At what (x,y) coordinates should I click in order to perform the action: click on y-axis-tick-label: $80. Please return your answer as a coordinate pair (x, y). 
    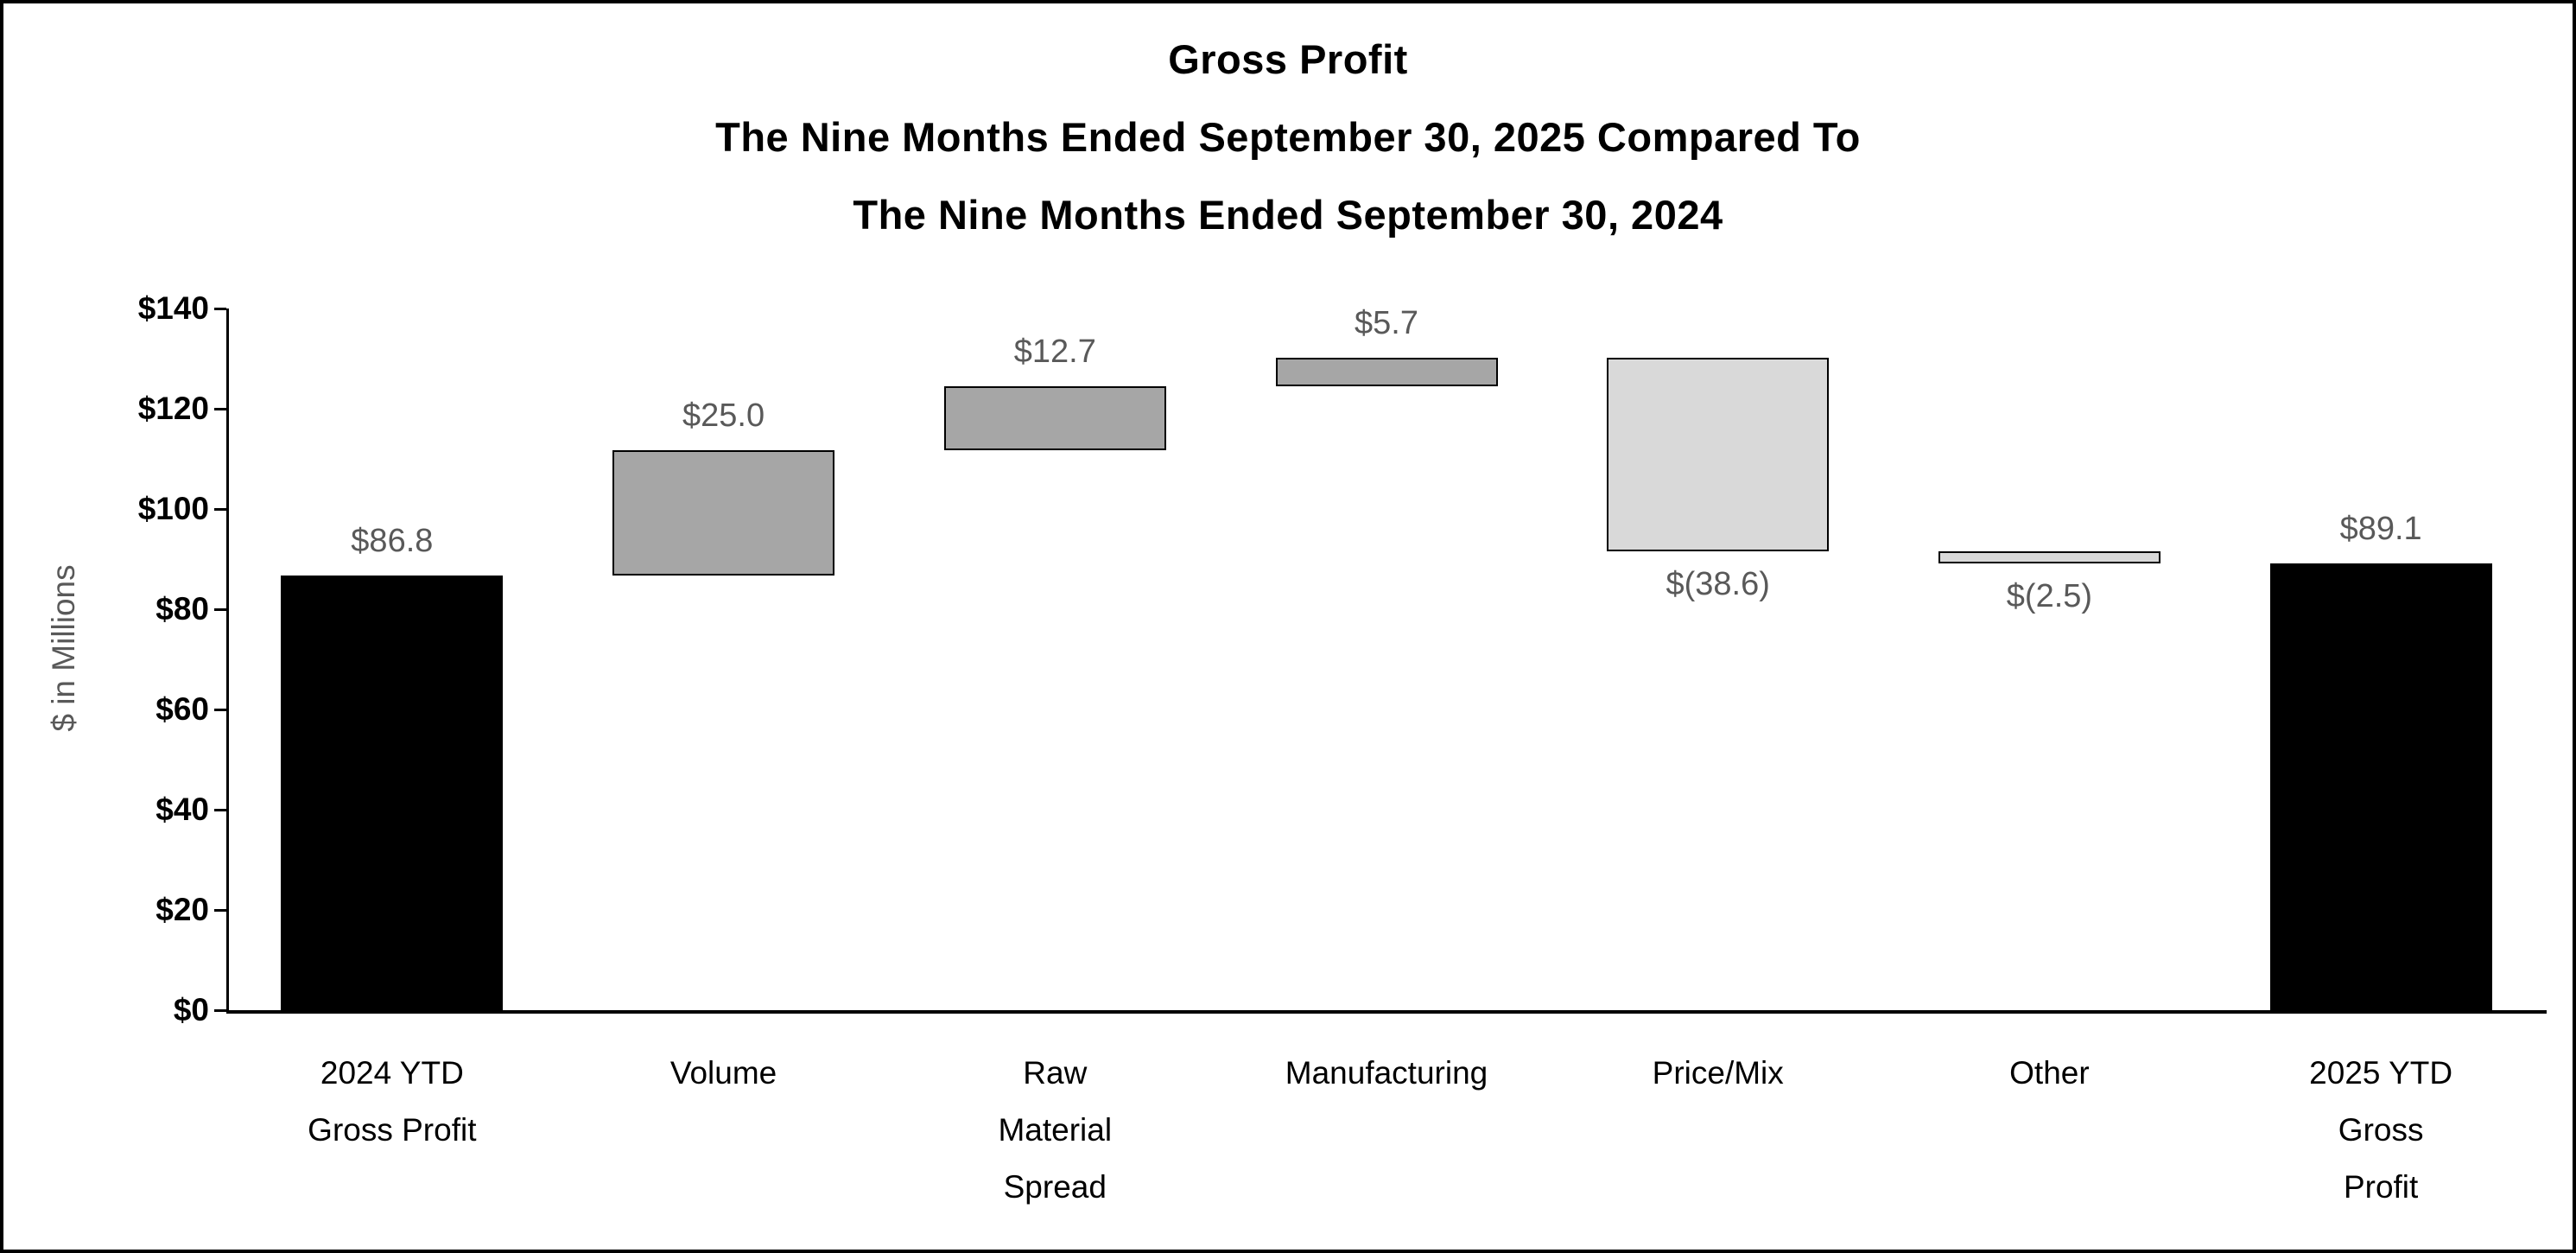
    Looking at the image, I should click on (182, 608).